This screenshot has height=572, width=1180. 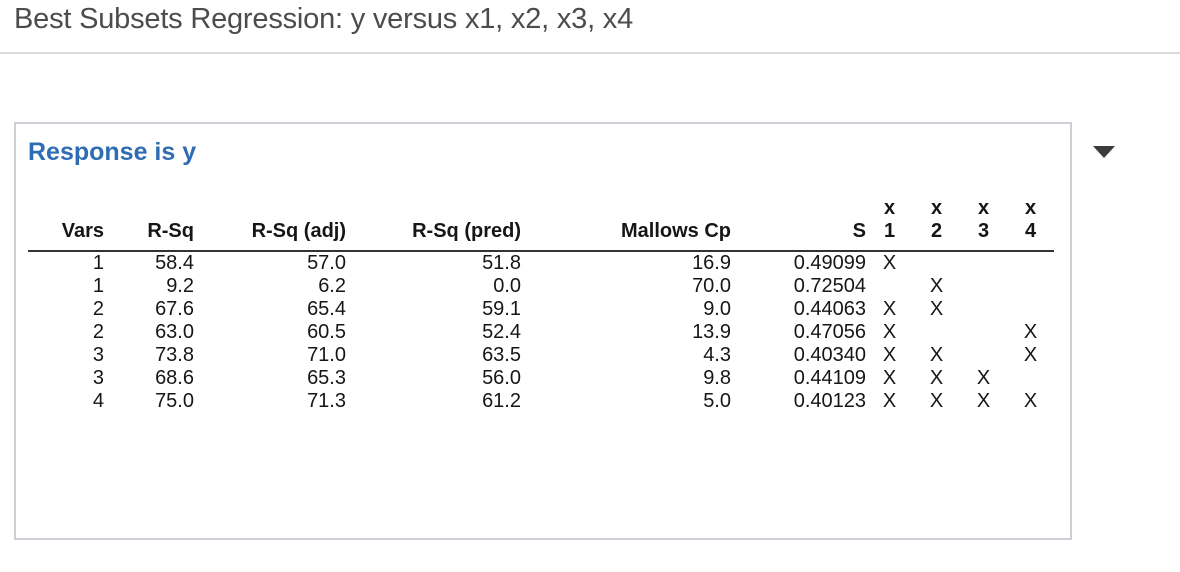 I want to click on cell-s: 0.40340, so click(x=829, y=355).